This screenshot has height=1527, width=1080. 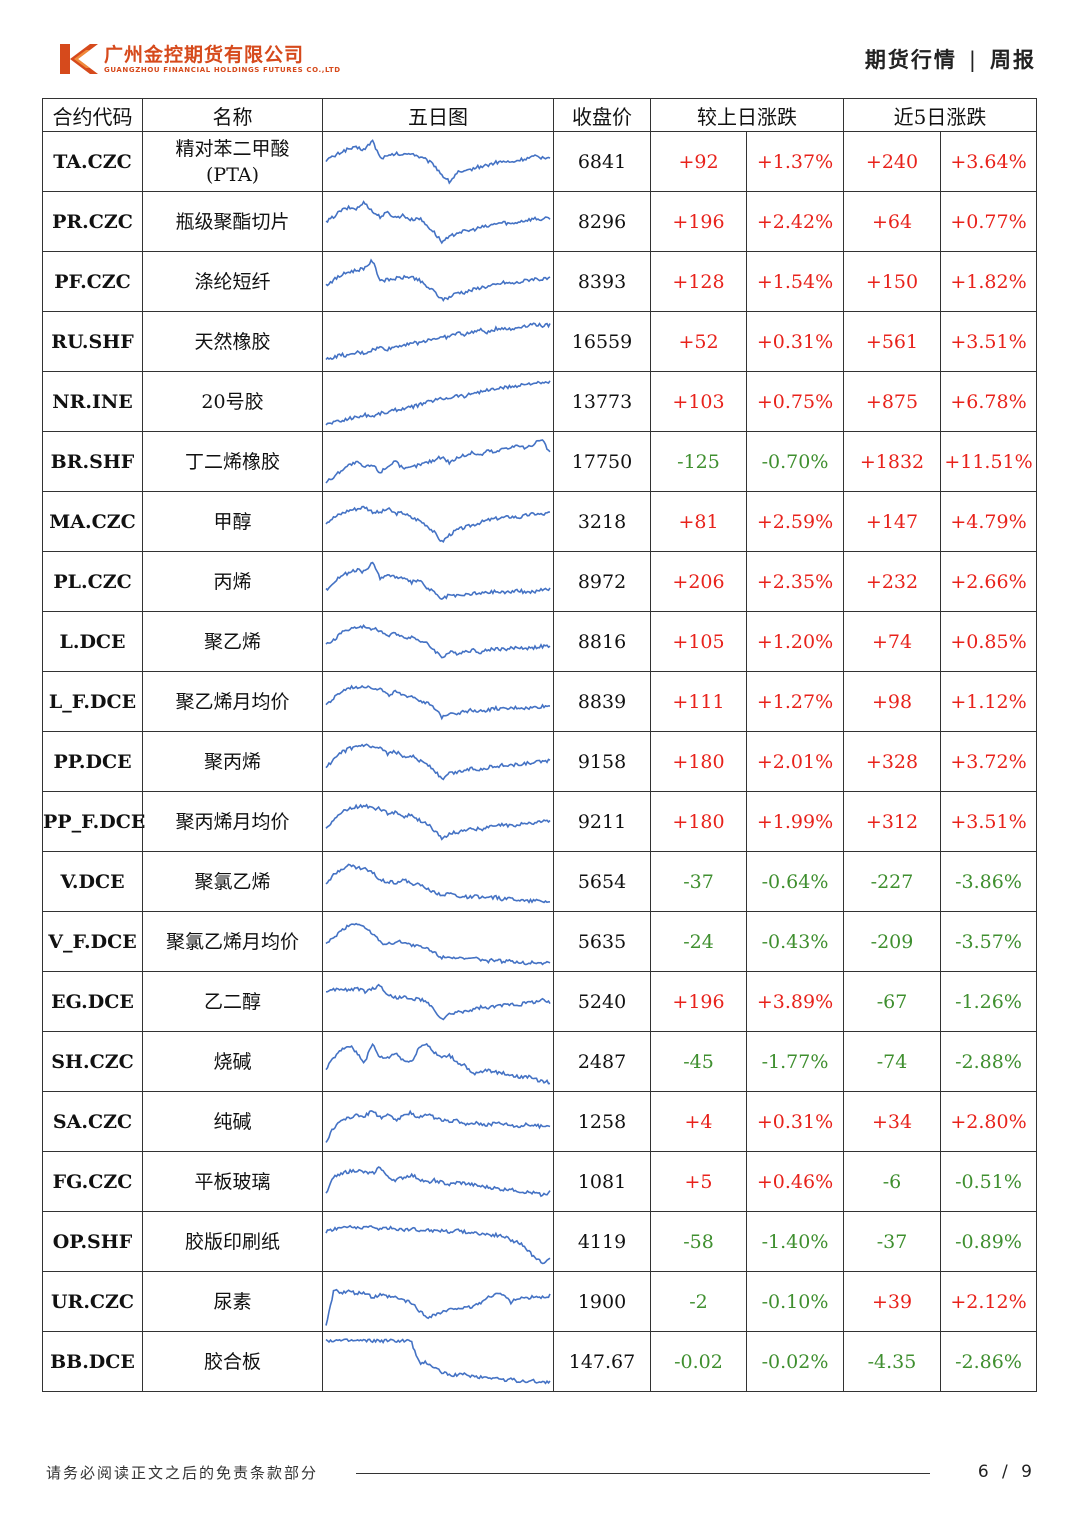 What do you see at coordinates (988, 581) in the screenshot?
I see `five-day-change-pct: +2.66%` at bounding box center [988, 581].